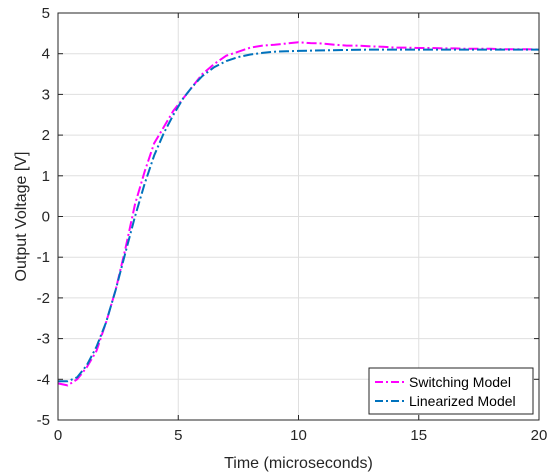 Image resolution: width=557 pixels, height=475 pixels. What do you see at coordinates (46, 176) in the screenshot?
I see `y-tick-label: 1` at bounding box center [46, 176].